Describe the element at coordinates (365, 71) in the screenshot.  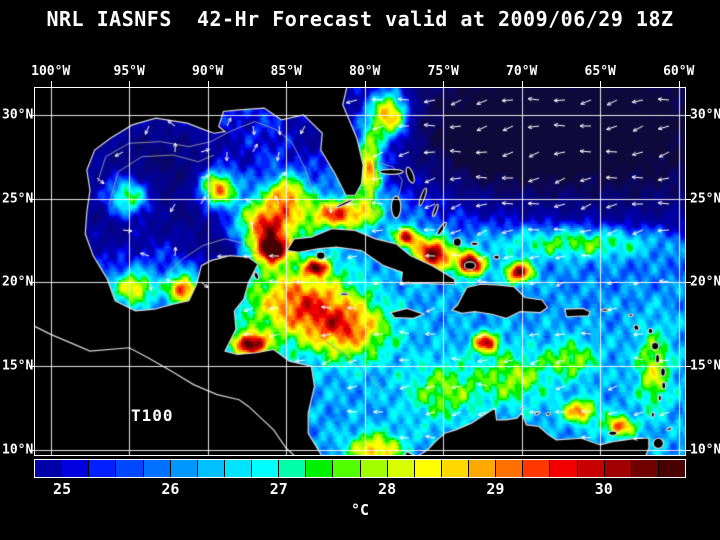
I see `lon-tick-label: 80°W` at that location.